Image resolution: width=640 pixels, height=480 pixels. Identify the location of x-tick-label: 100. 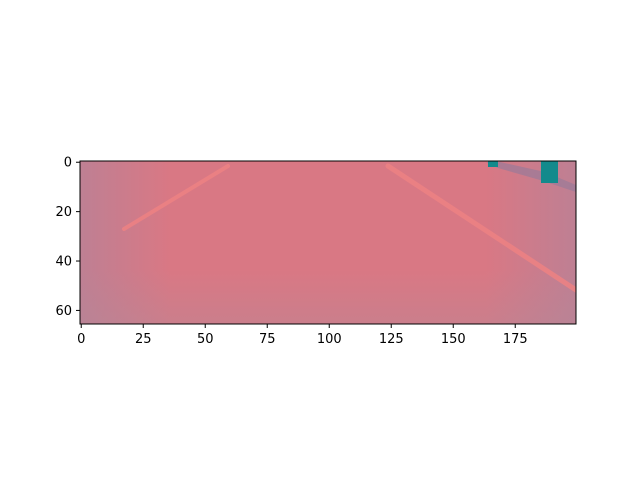
(329, 339).